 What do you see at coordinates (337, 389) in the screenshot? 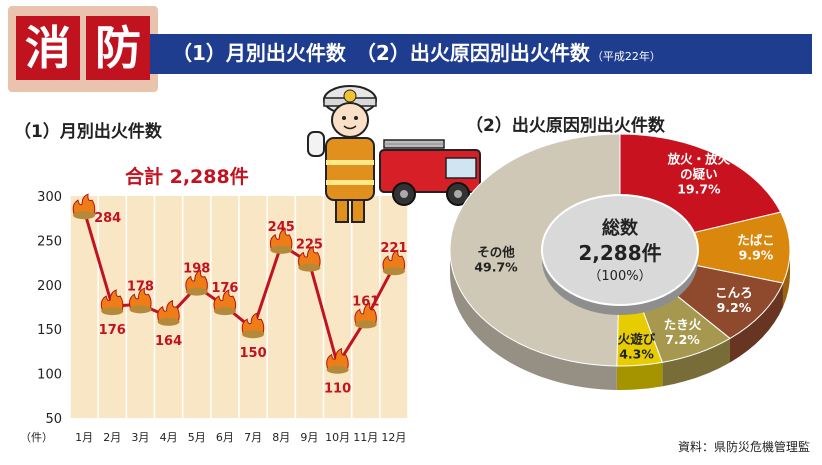
I see `data-label: 110` at bounding box center [337, 389].